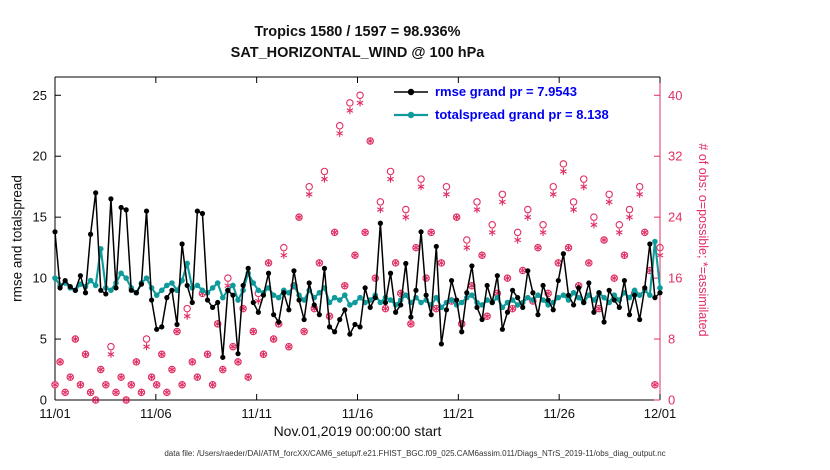 Image resolution: width=830 pixels, height=470 pixels. Describe the element at coordinates (559, 413) in the screenshot. I see `x-tick-label: 11/26` at that location.